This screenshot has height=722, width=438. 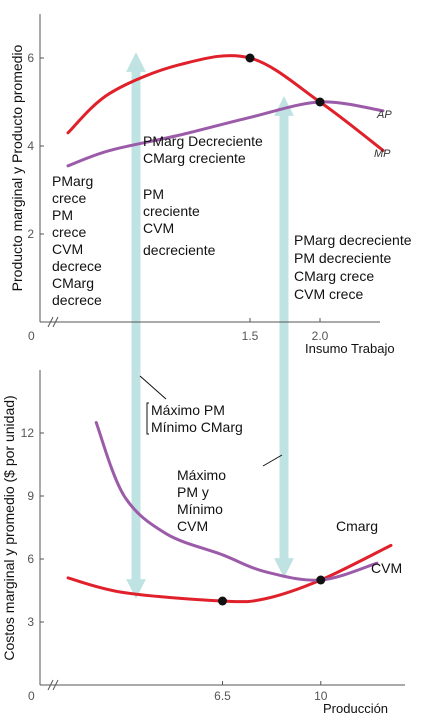 I want to click on top-origin-label: 0, so click(x=31, y=336).